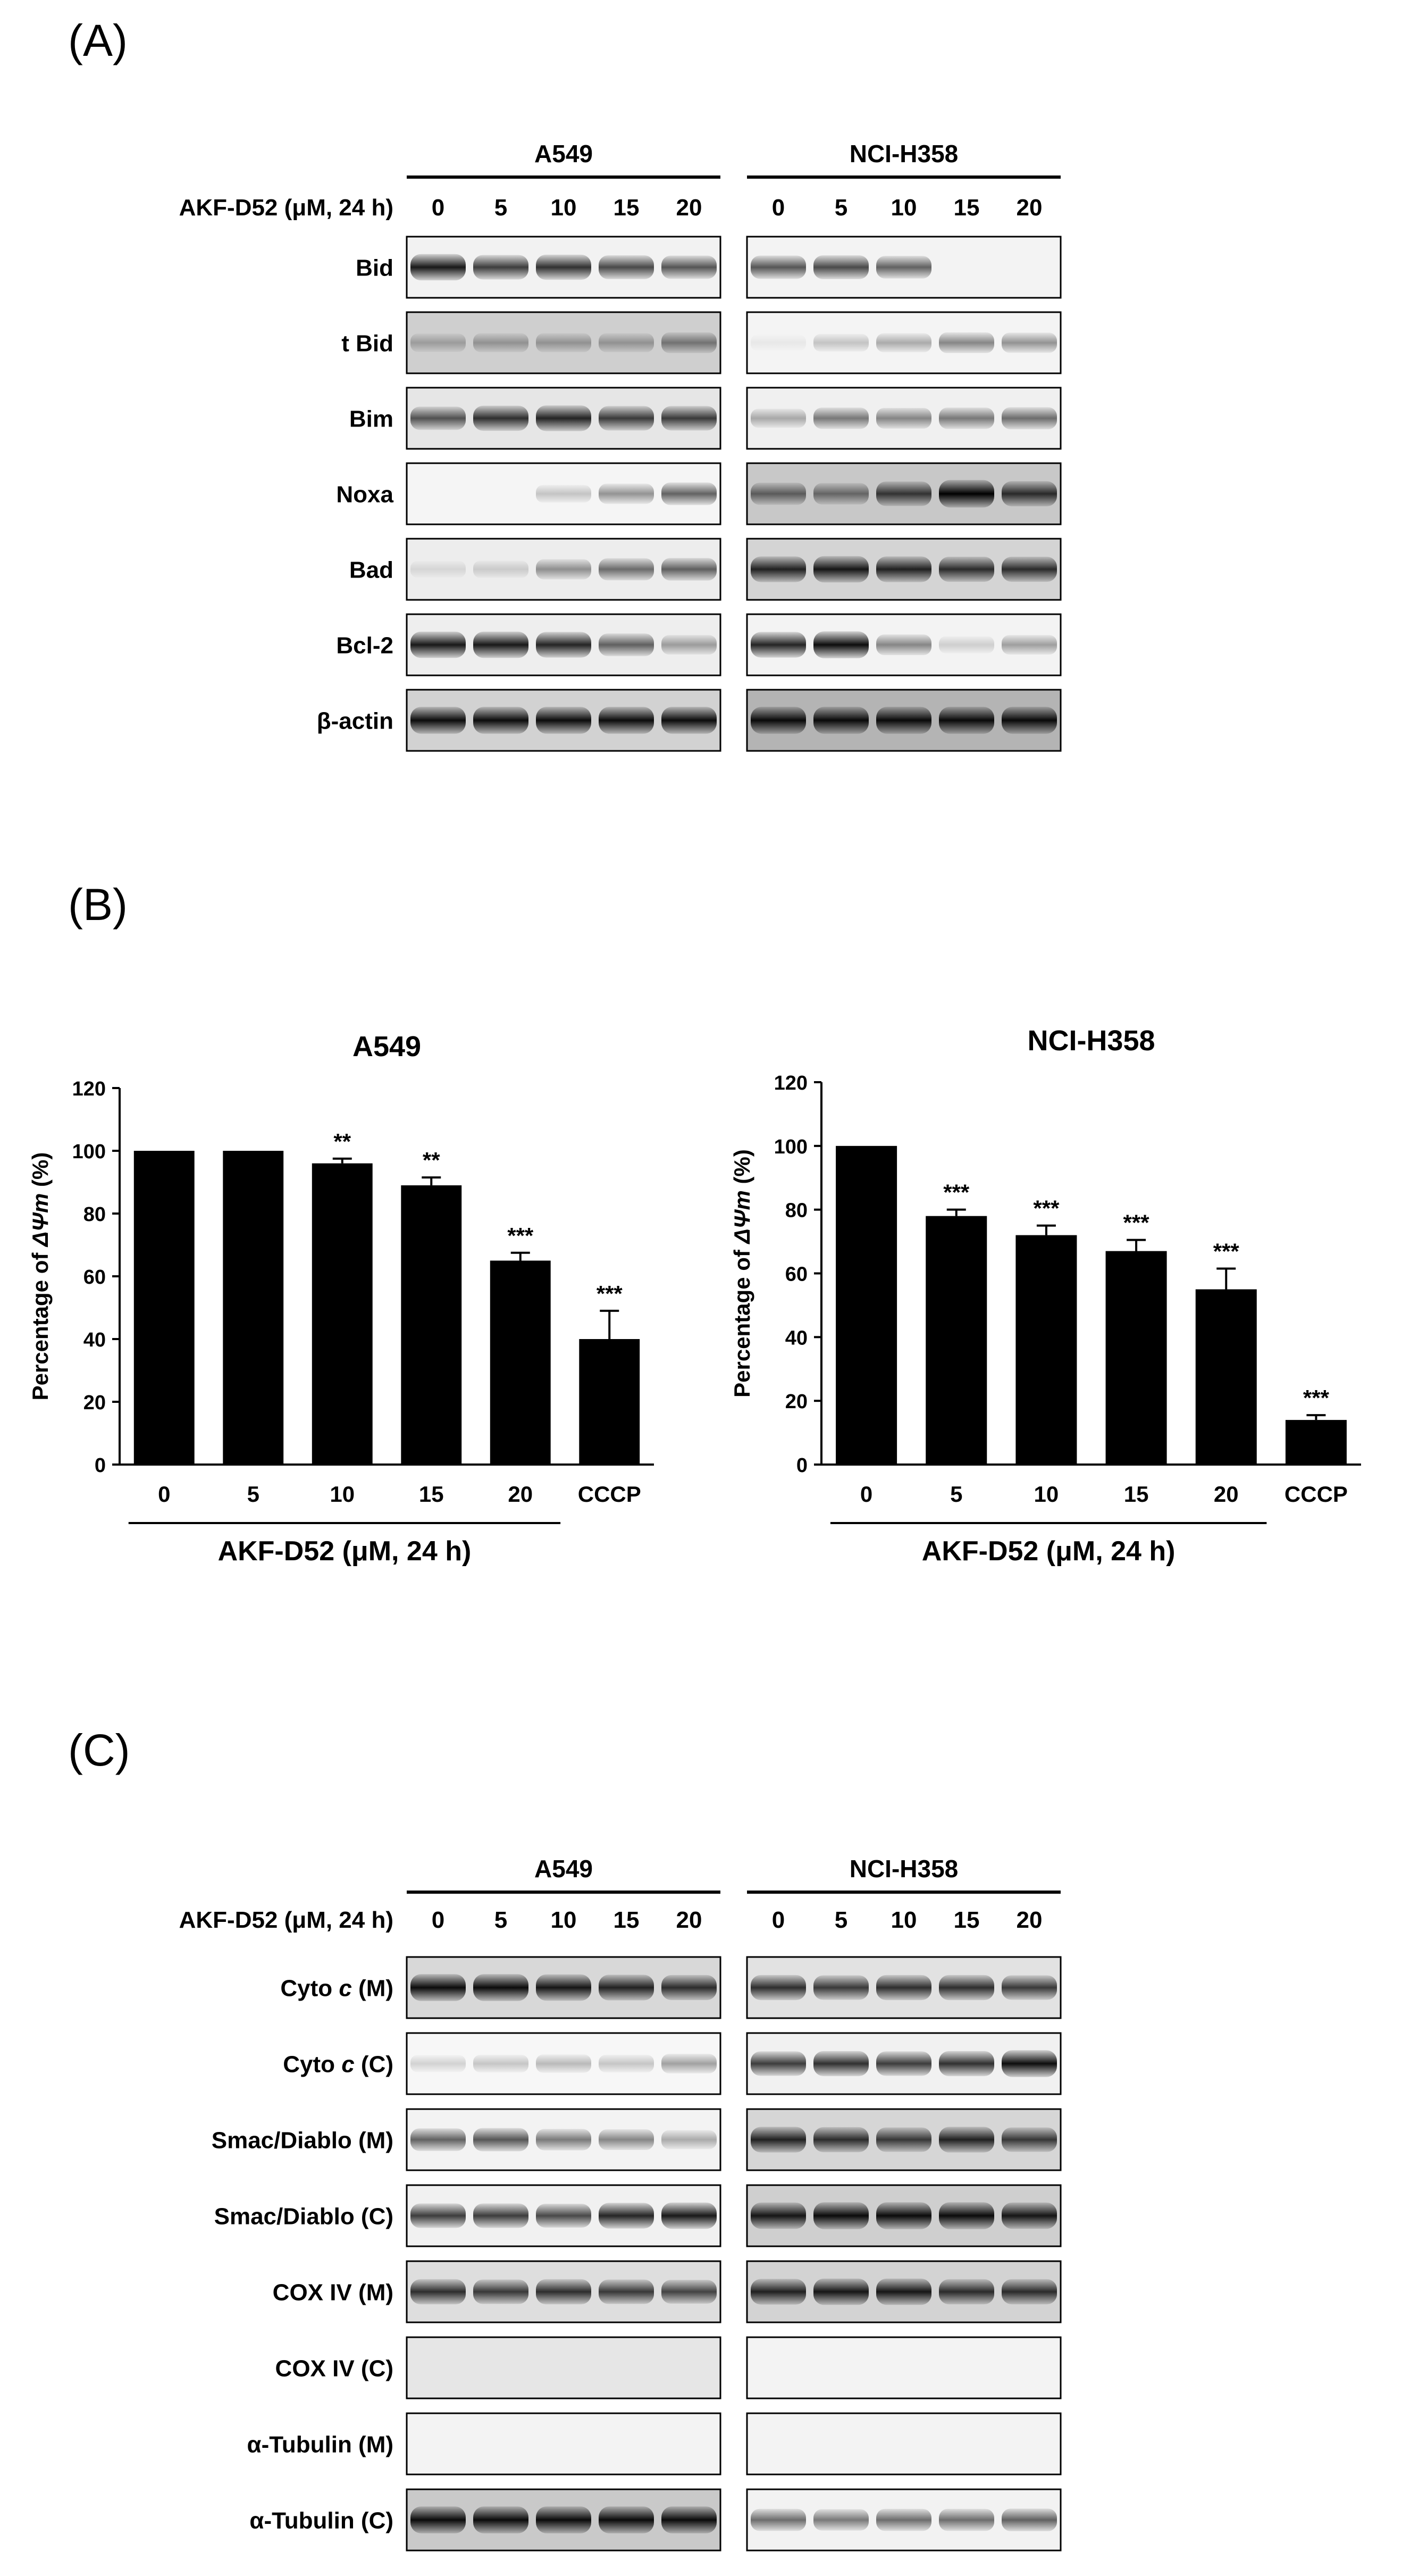 The height and width of the screenshot is (2576, 1402). What do you see at coordinates (98, 40) in the screenshot?
I see `panel-a-label: (A)` at bounding box center [98, 40].